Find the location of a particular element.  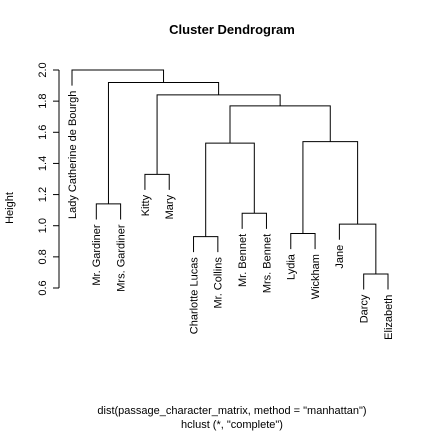

leaf-label: Elizabeth is located at coordinates (389, 317).